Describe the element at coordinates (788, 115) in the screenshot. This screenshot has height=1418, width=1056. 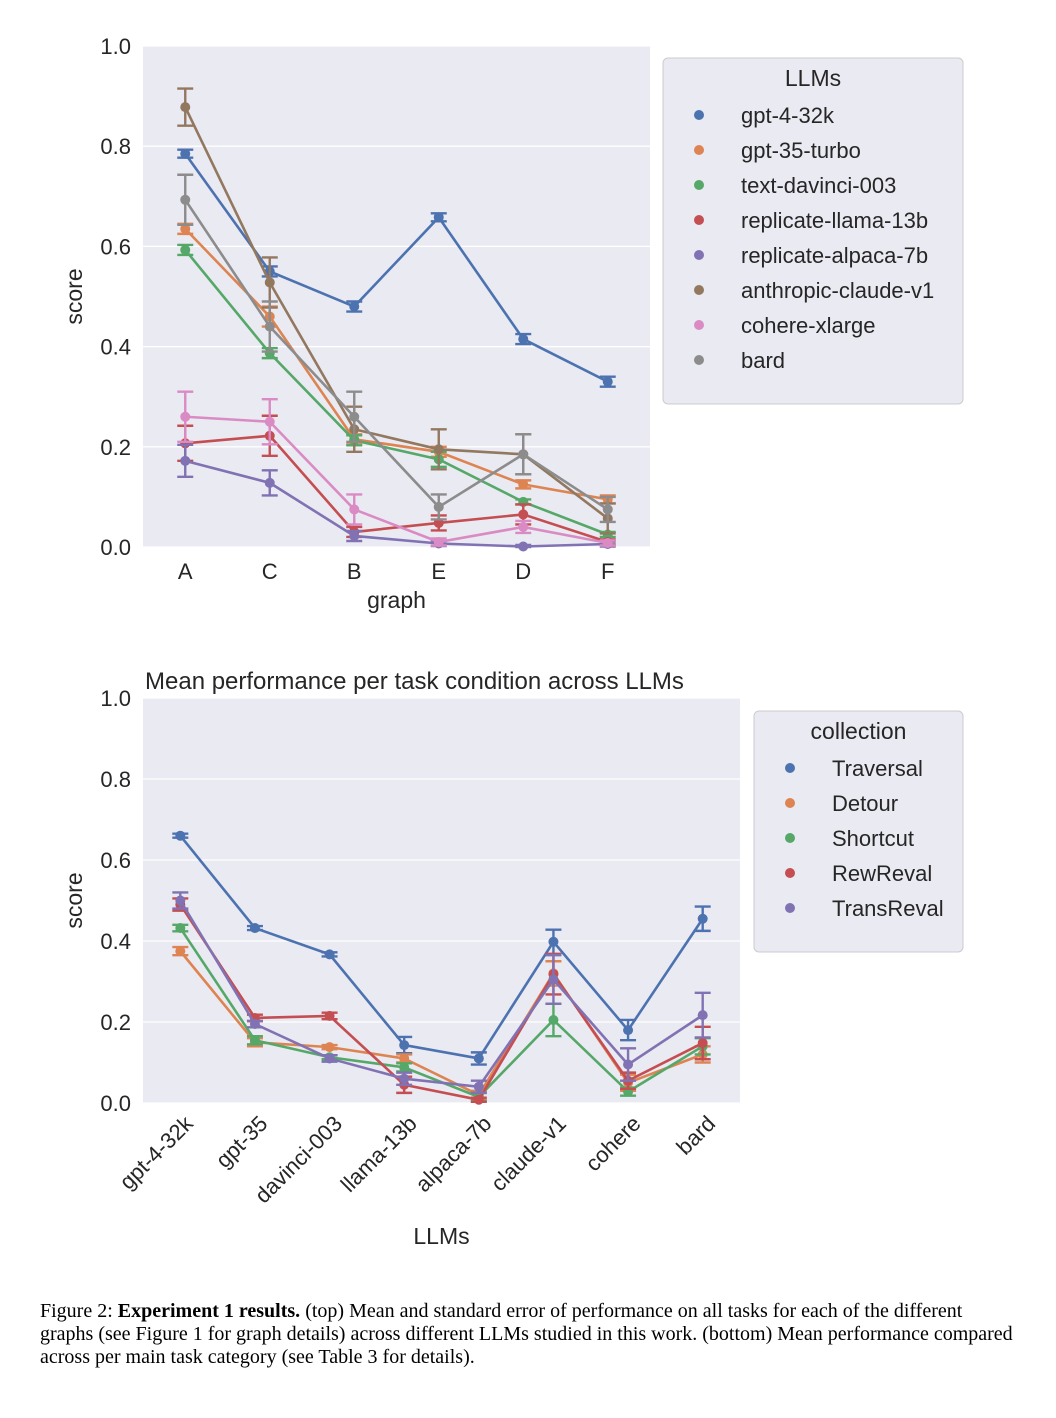
I see `legend-entry: gpt-4-32k` at that location.